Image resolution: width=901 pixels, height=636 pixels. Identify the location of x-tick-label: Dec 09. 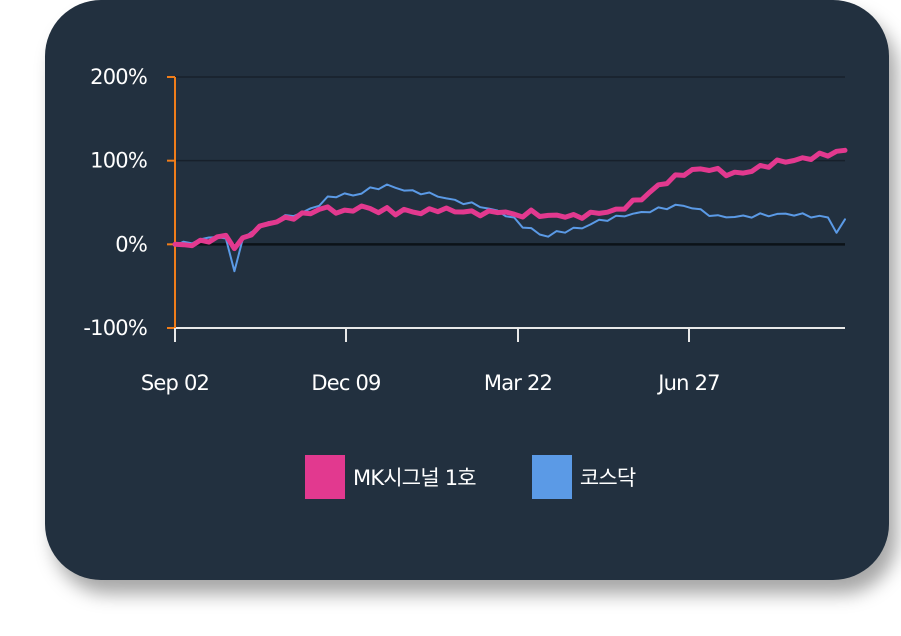
(345, 383).